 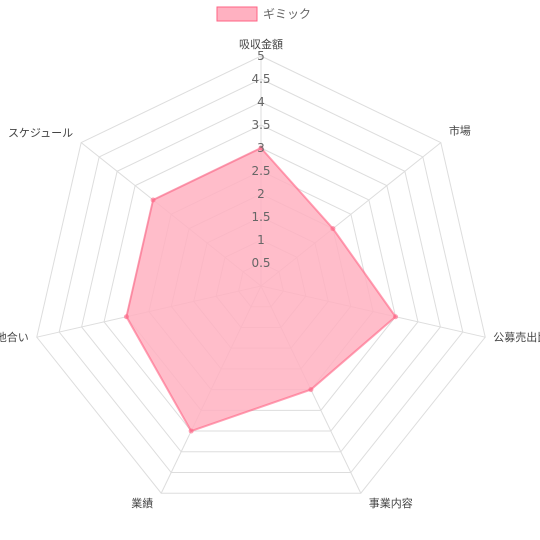 What do you see at coordinates (260, 159) in the screenshot?
I see `radial-ticks: 0.5 1 1.5 2 2.5 3 3.5 4 4.5 5` at bounding box center [260, 159].